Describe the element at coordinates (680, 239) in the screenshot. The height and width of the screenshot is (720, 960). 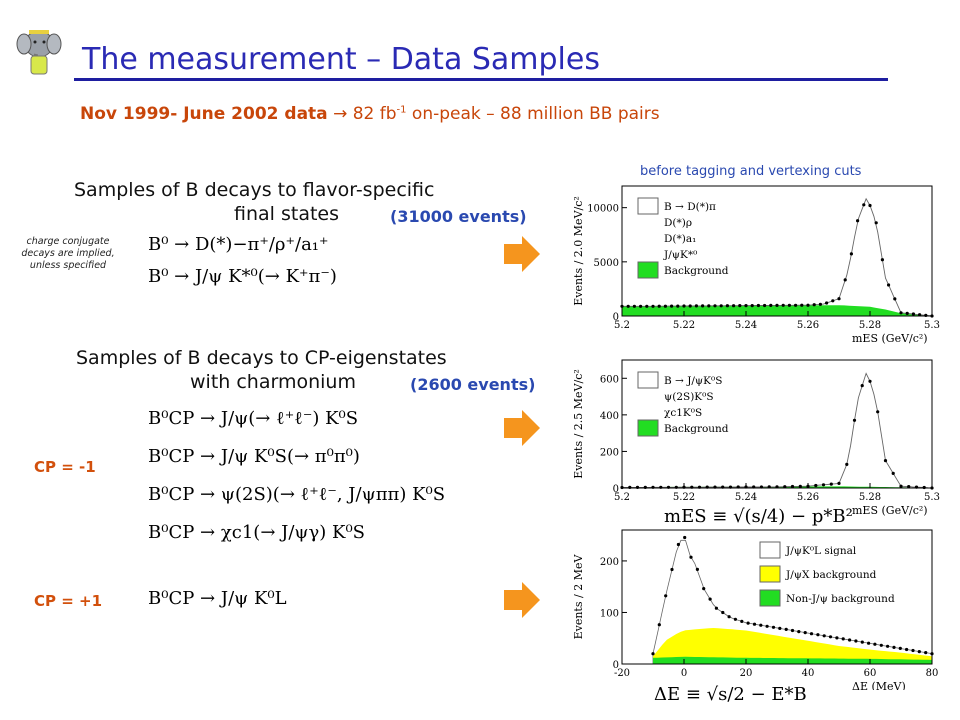
I see `legend-entry: D(*)a₁` at that location.